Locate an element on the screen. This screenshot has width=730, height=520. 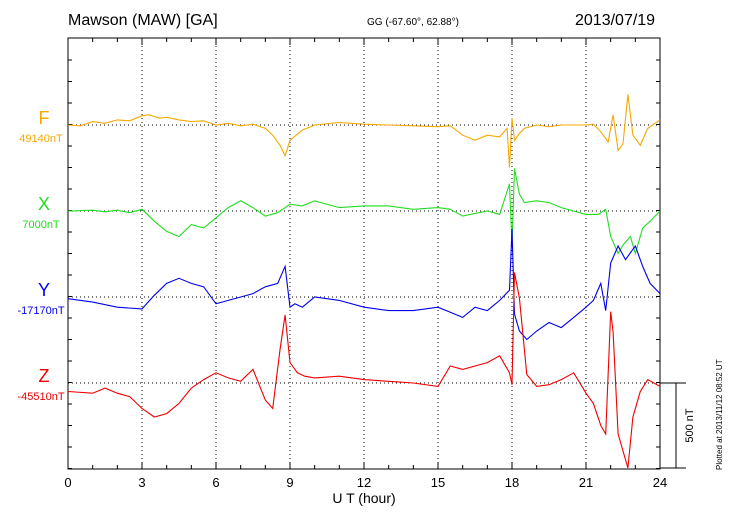
series-line-x is located at coordinates (364, 212).